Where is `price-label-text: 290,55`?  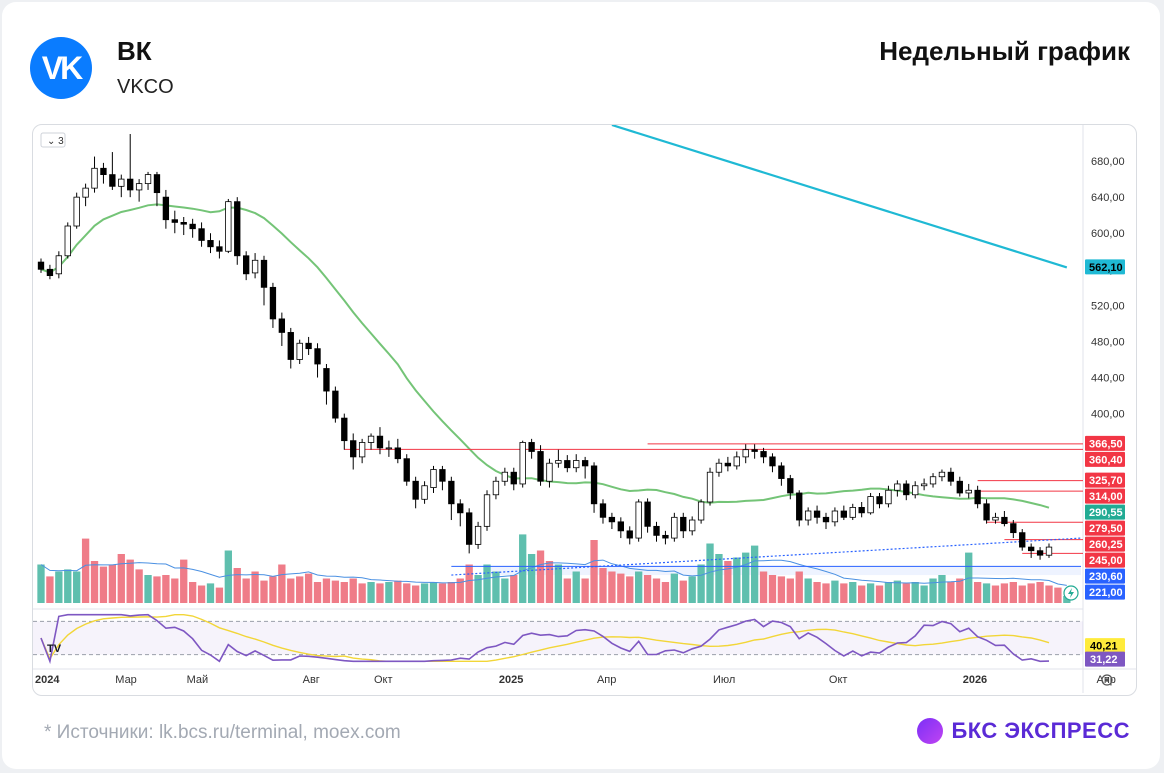 price-label-text: 290,55 is located at coordinates (1106, 513).